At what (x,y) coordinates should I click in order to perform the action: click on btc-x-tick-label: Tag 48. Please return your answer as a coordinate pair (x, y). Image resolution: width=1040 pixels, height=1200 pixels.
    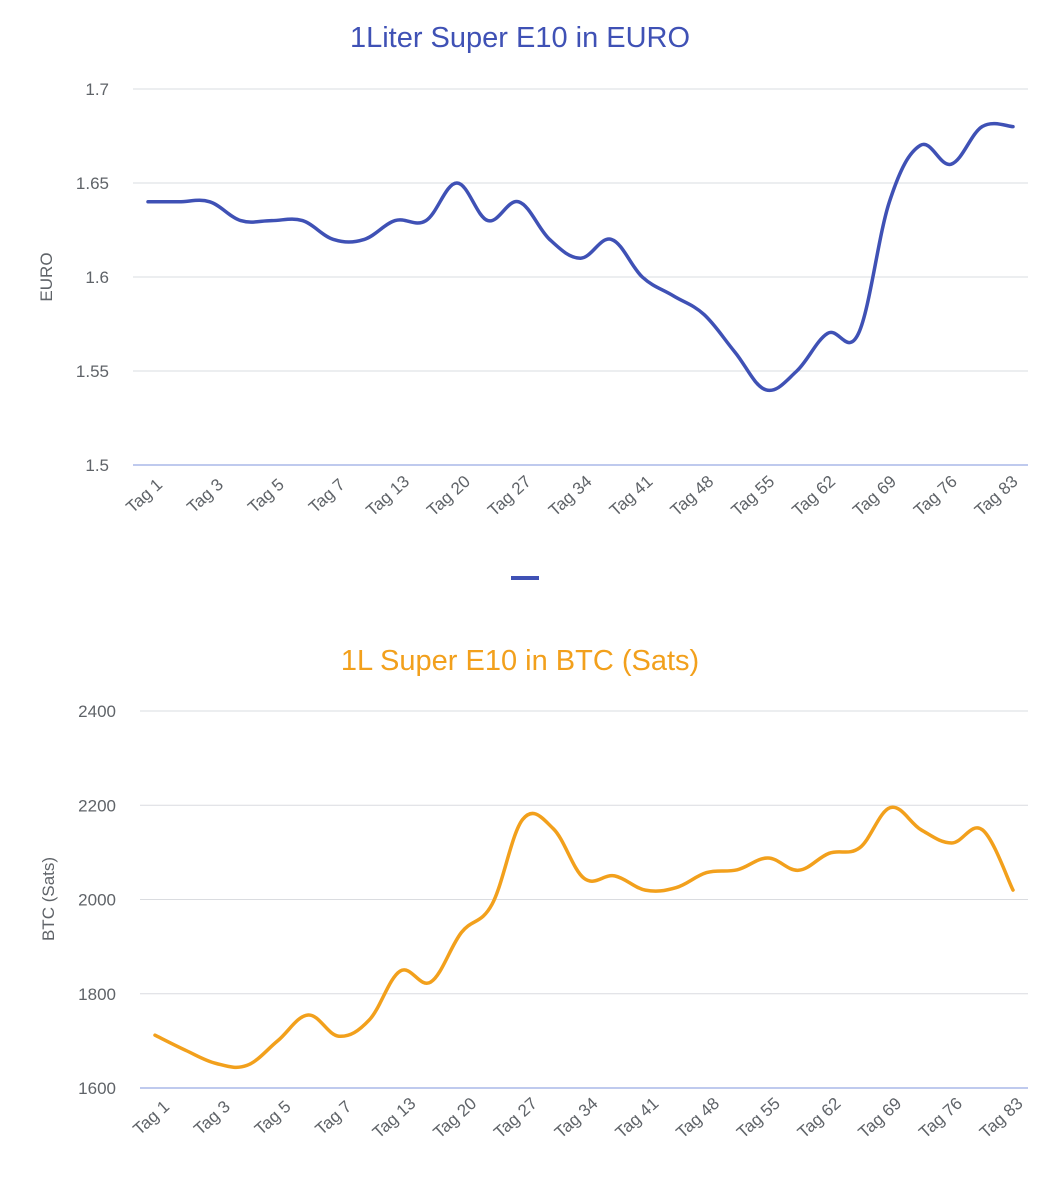
    Looking at the image, I should click on (697, 1118).